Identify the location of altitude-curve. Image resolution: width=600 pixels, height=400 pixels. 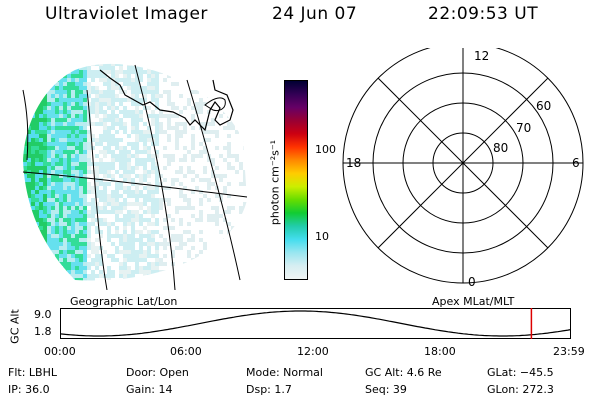
(315, 323).